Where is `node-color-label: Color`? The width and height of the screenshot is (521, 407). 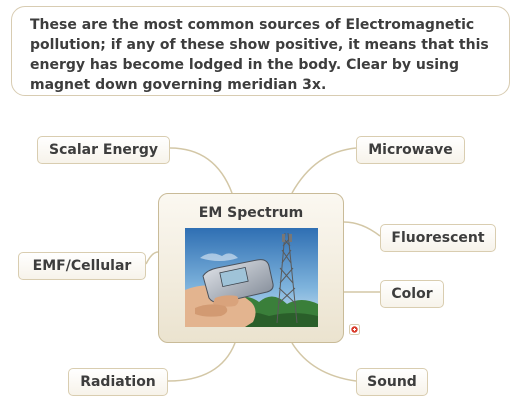 node-color-label: Color is located at coordinates (412, 294).